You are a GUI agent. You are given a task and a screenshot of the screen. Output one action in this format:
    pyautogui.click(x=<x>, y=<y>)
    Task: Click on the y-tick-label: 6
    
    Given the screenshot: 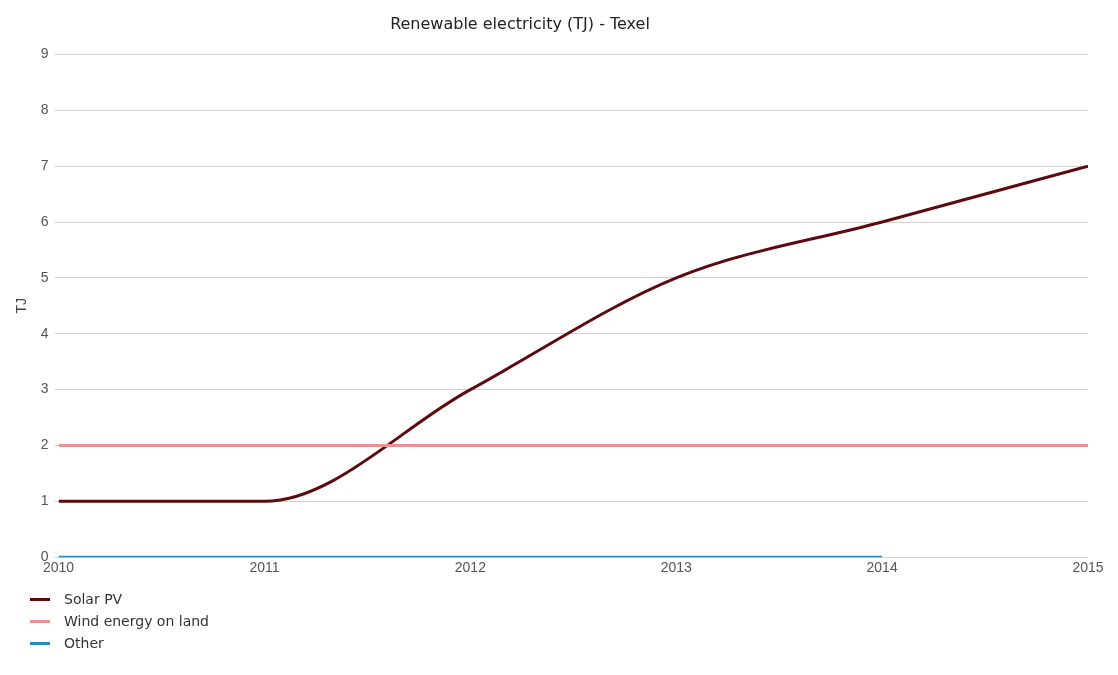 What is the action you would take?
    pyautogui.click(x=44, y=220)
    